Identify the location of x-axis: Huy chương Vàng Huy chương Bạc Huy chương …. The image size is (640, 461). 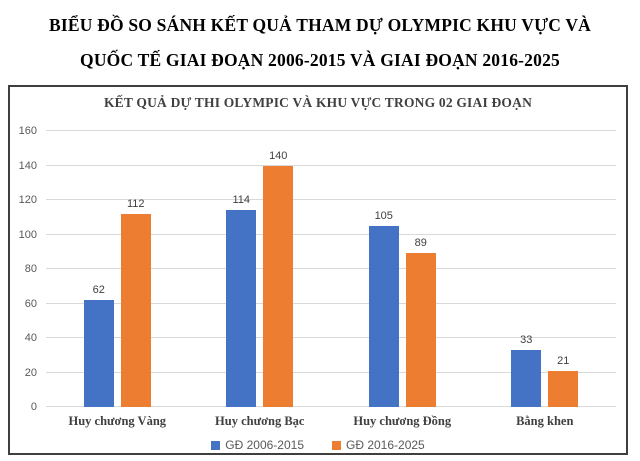
(331, 422).